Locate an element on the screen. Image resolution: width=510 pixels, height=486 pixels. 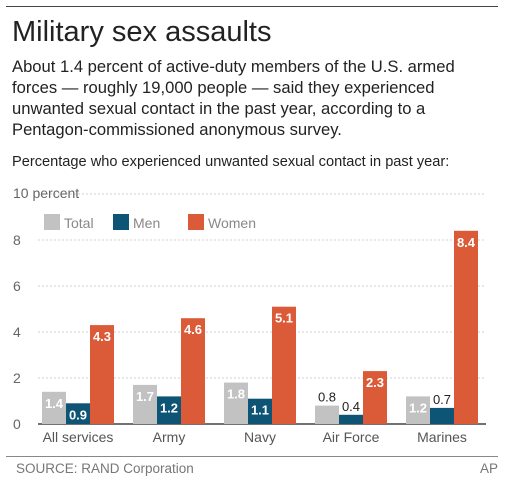
bar-value-label: 8.4 is located at coordinates (466, 242).